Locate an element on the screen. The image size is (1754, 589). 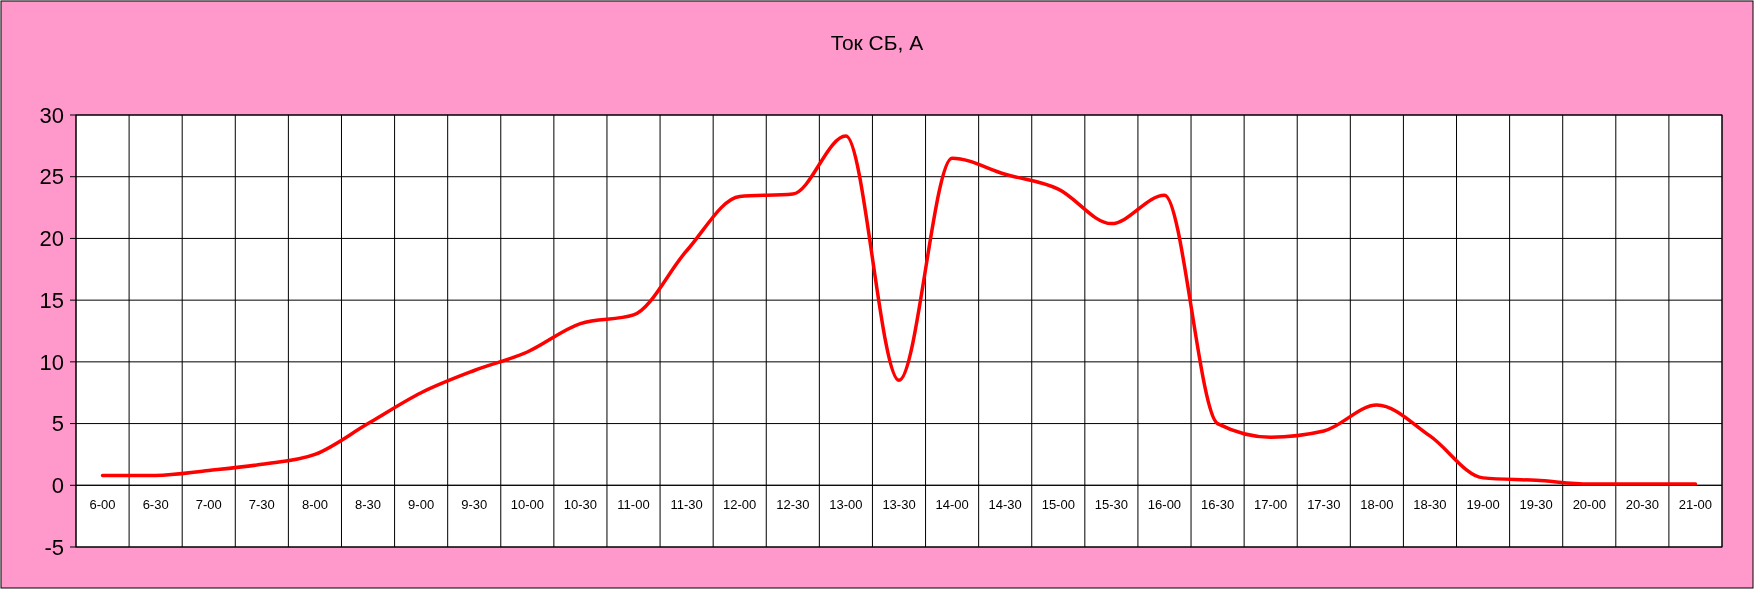
y-tick-label: 25 is located at coordinates (51, 177).